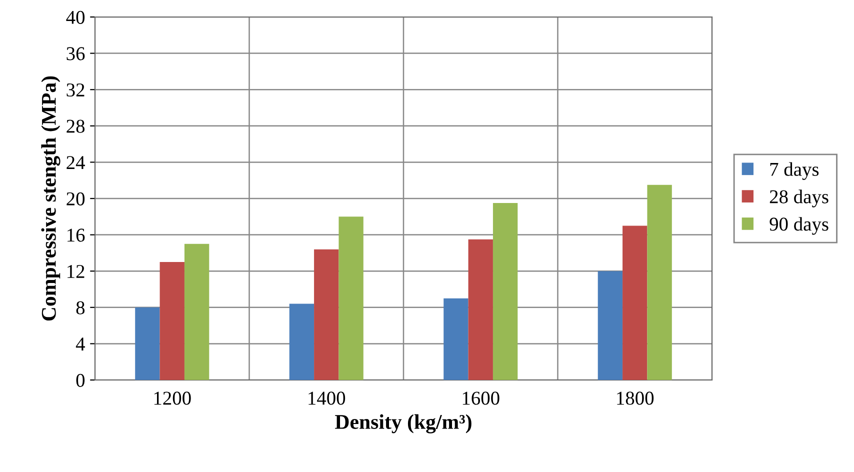 The image size is (854, 472). What do you see at coordinates (172, 398) in the screenshot?
I see `x-tick-label: 1200` at bounding box center [172, 398].